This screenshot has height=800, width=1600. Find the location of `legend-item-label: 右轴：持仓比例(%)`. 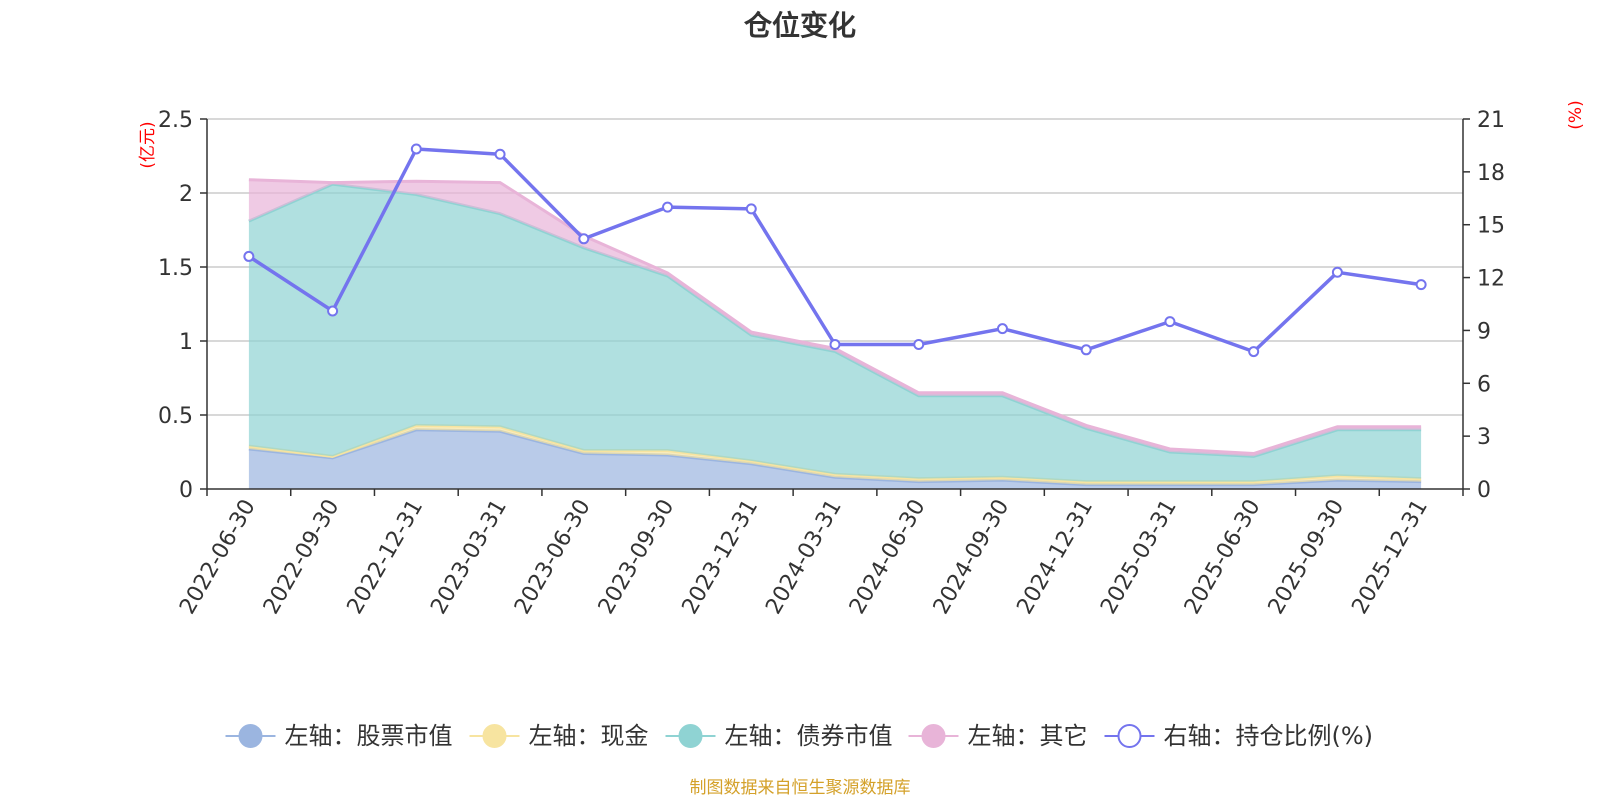

legend-item-label: 右轴：持仓比例(%) is located at coordinates (1269, 736).